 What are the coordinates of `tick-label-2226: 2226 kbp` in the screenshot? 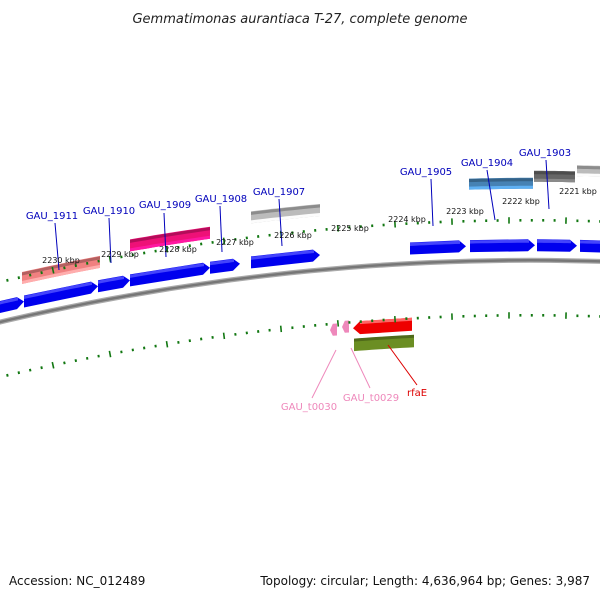 It's located at (293, 235).